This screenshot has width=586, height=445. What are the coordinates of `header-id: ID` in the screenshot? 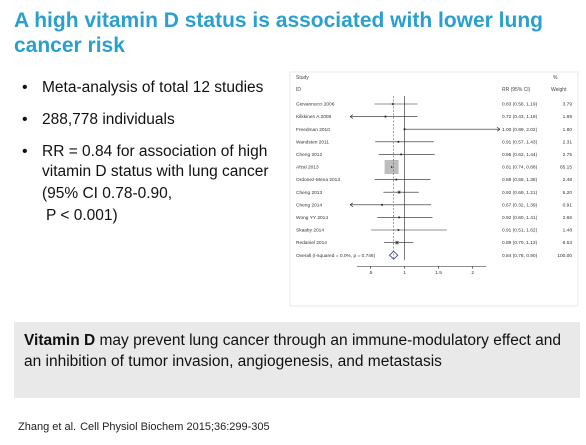 It's located at (298, 90).